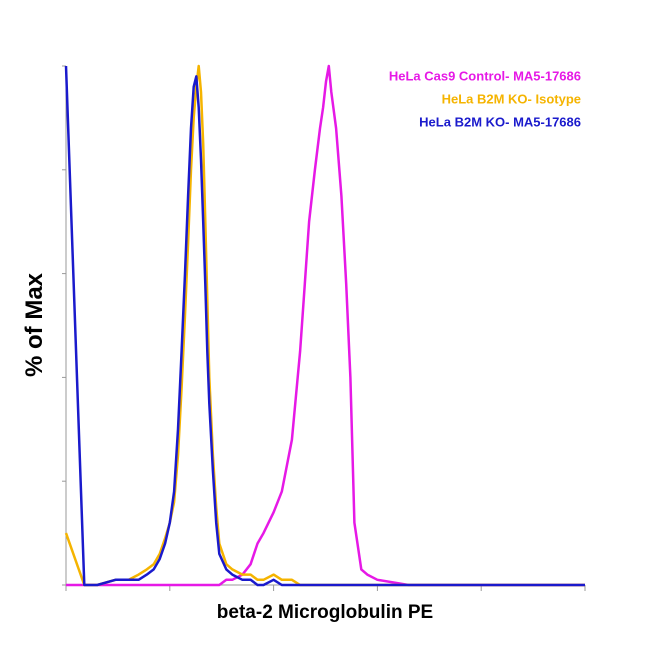  What do you see at coordinates (485, 75) in the screenshot?
I see `legend-entry: HeLa Cas9 Control- MA5-17686` at bounding box center [485, 75].